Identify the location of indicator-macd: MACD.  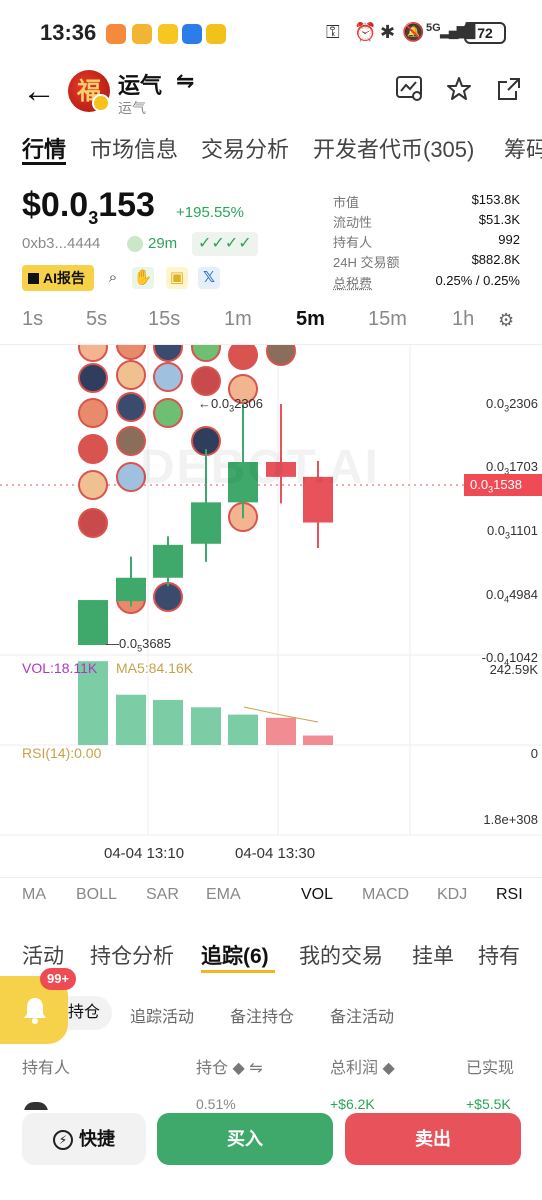
(385, 895).